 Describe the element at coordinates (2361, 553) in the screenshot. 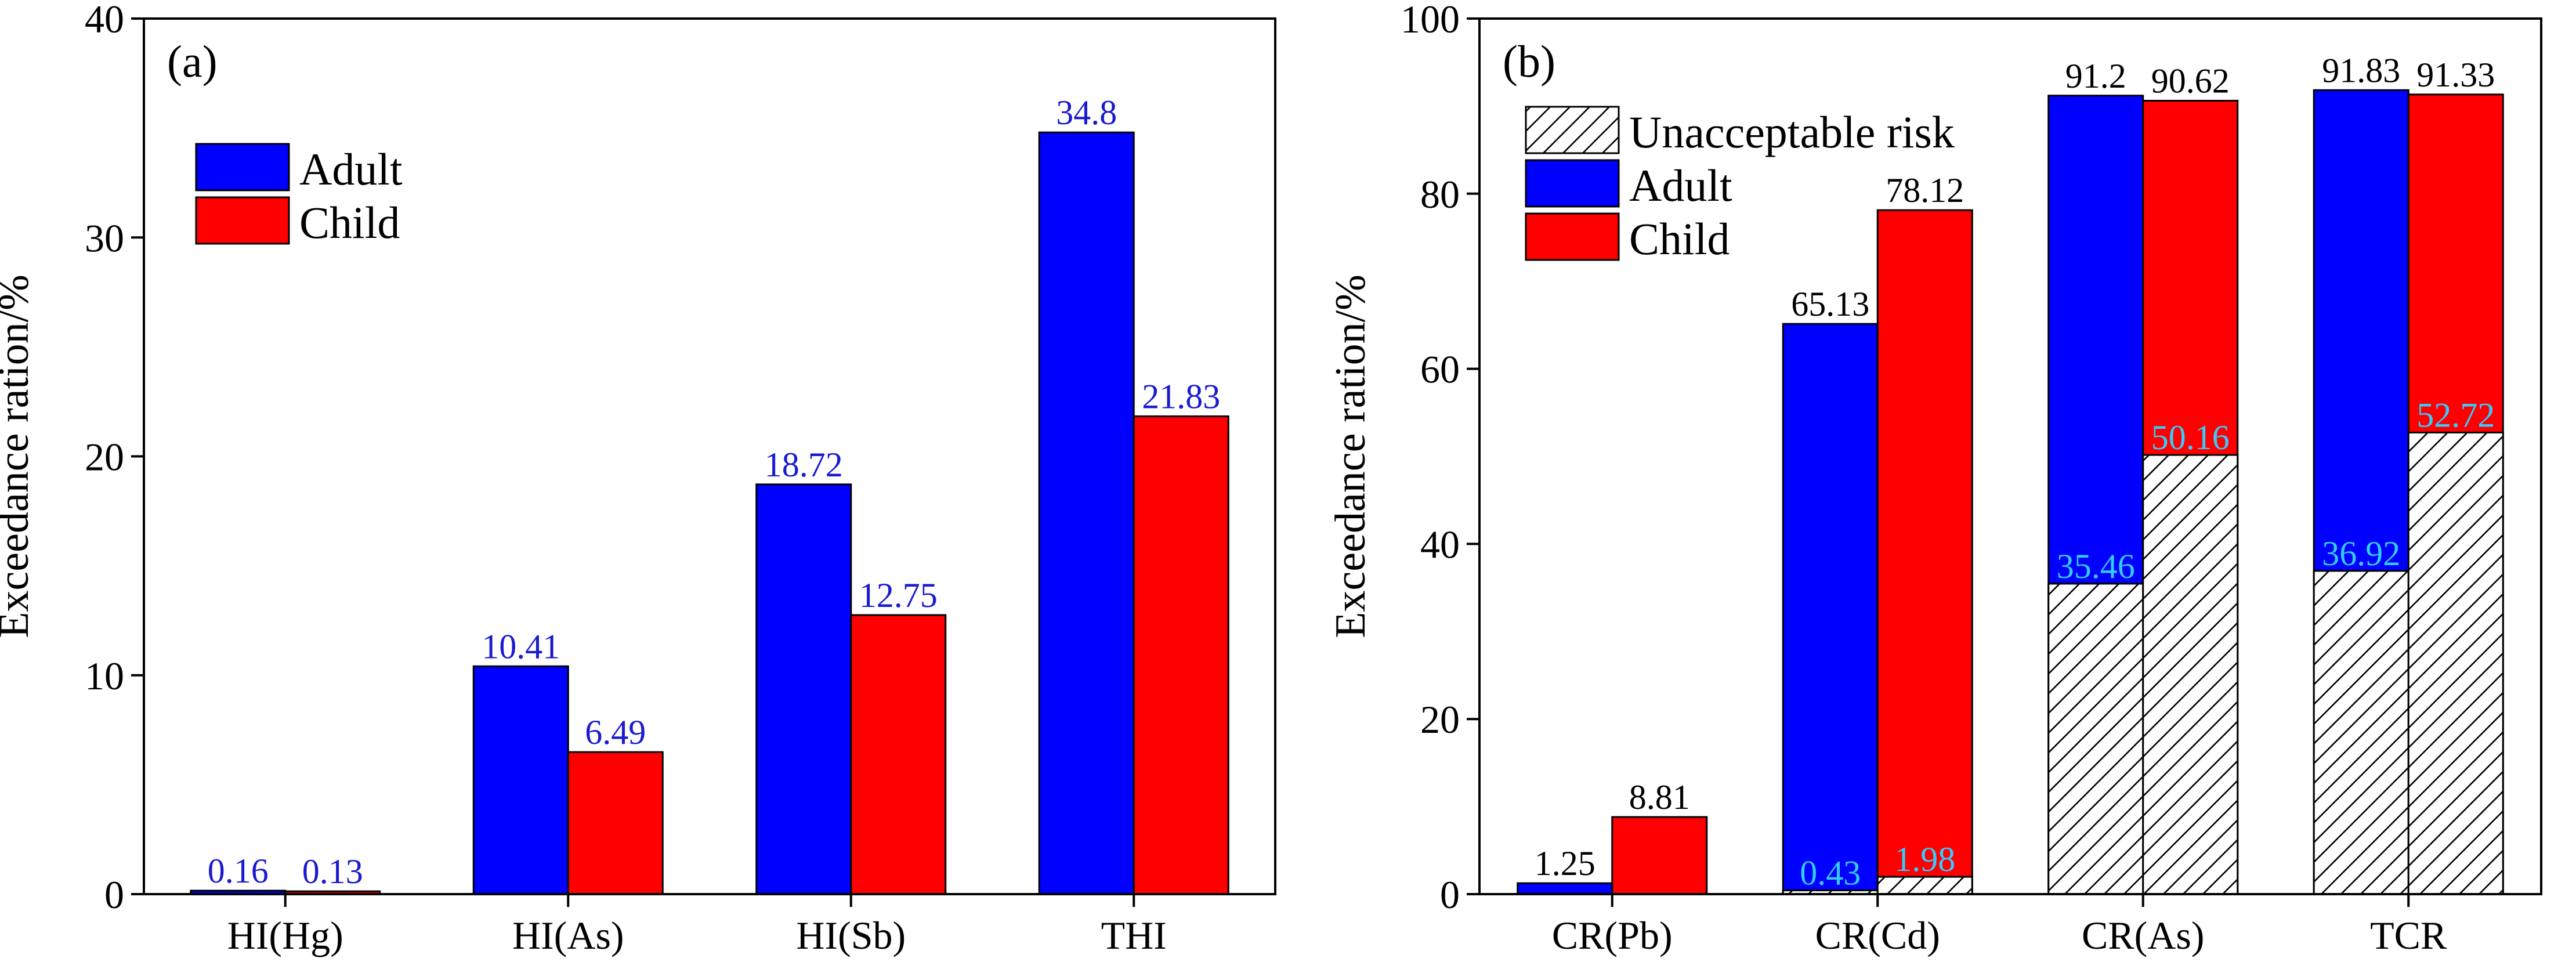

I see `risk-value-label-adult-4: 36.92` at that location.